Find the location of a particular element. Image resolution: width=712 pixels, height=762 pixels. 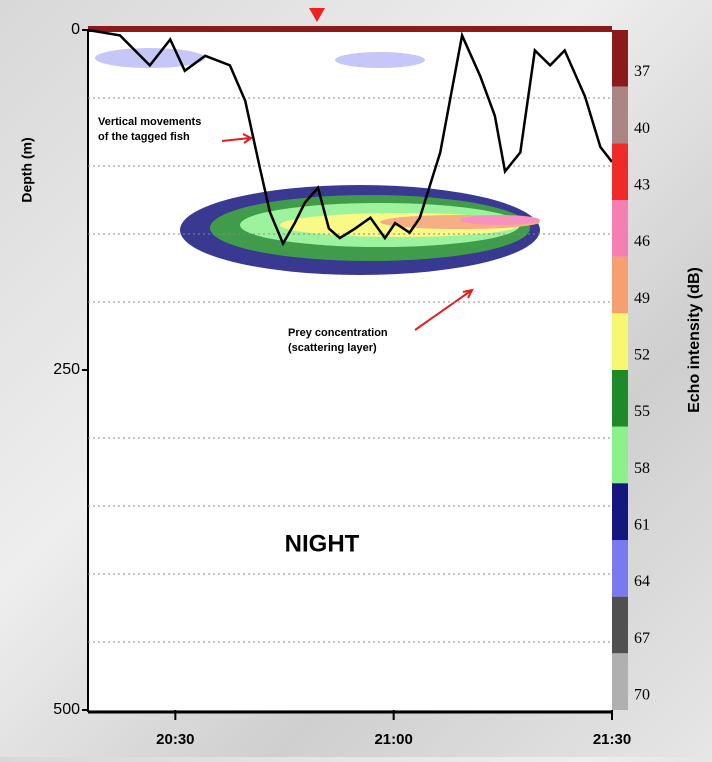

colorbar-tick-label: 55 is located at coordinates (642, 411).